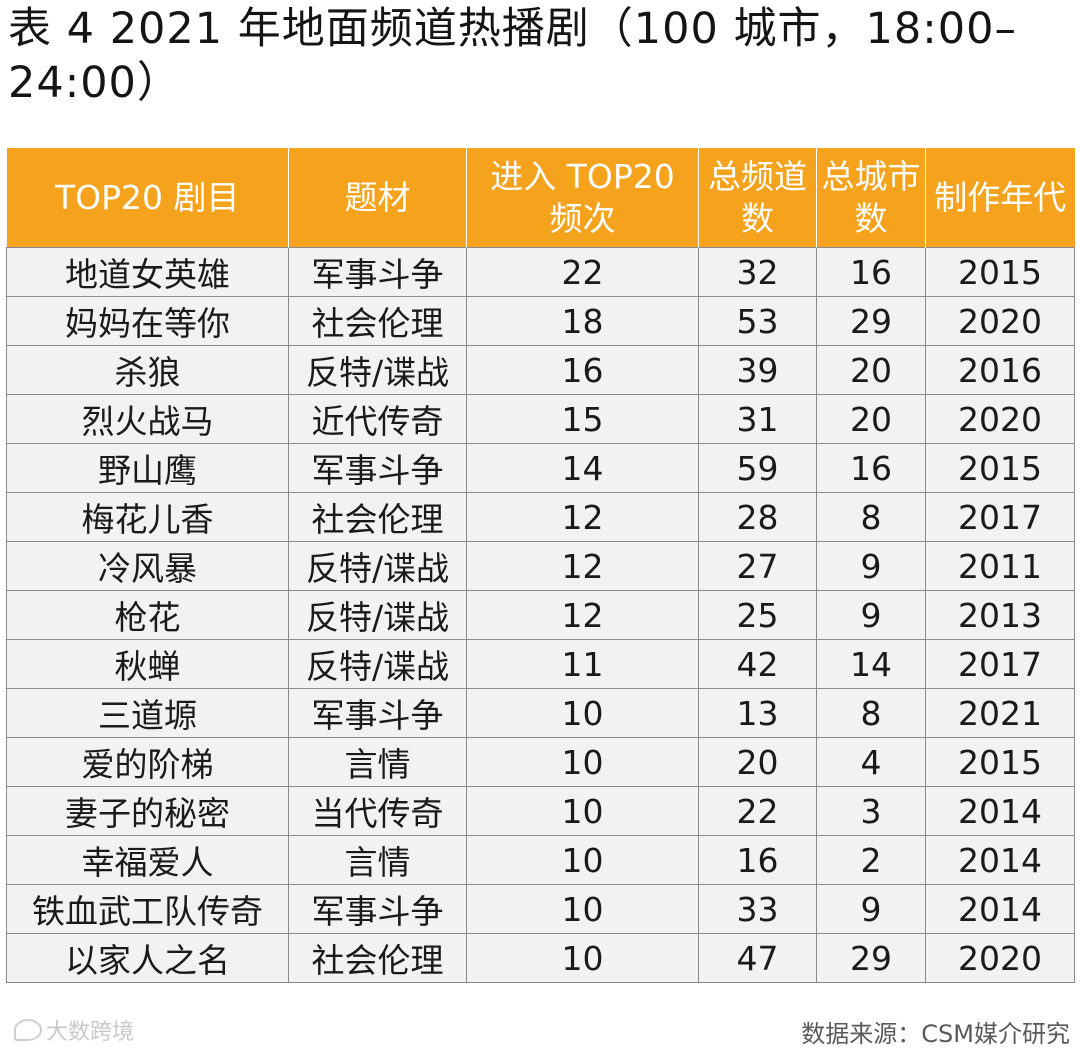 The width and height of the screenshot is (1080, 1055). I want to click on genre-cell: 当代传奇, so click(377, 811).